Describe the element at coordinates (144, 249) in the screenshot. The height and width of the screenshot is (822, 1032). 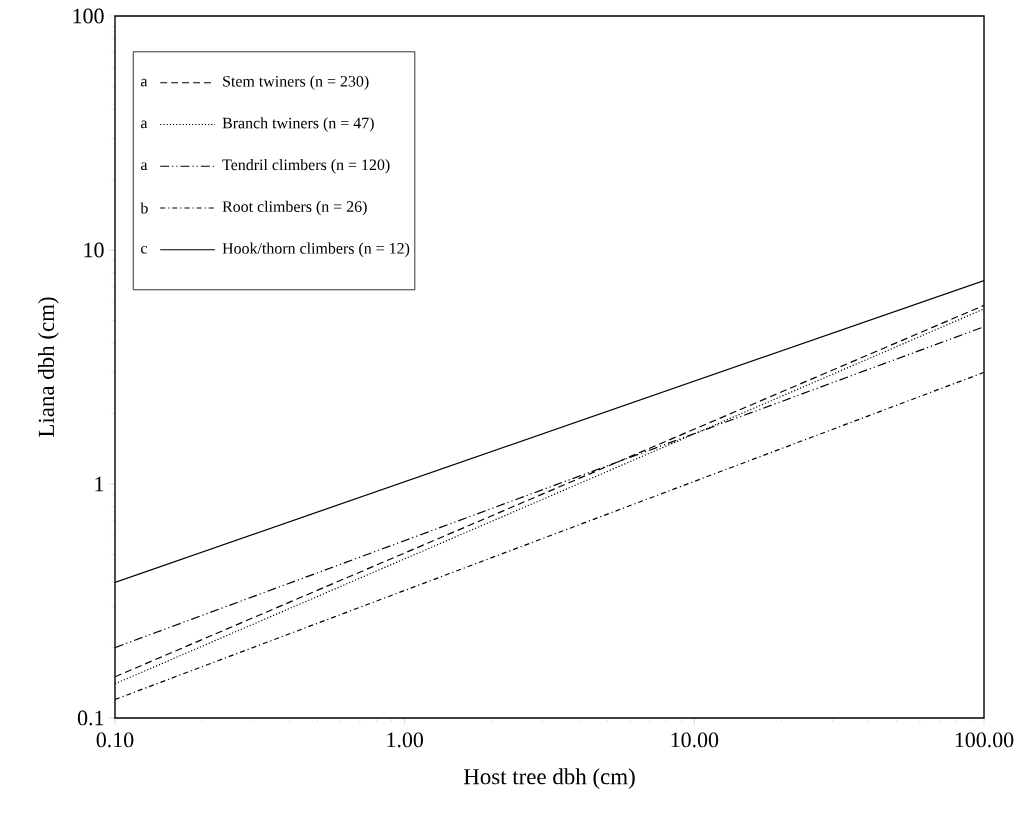
I see `annotation: c` at that location.